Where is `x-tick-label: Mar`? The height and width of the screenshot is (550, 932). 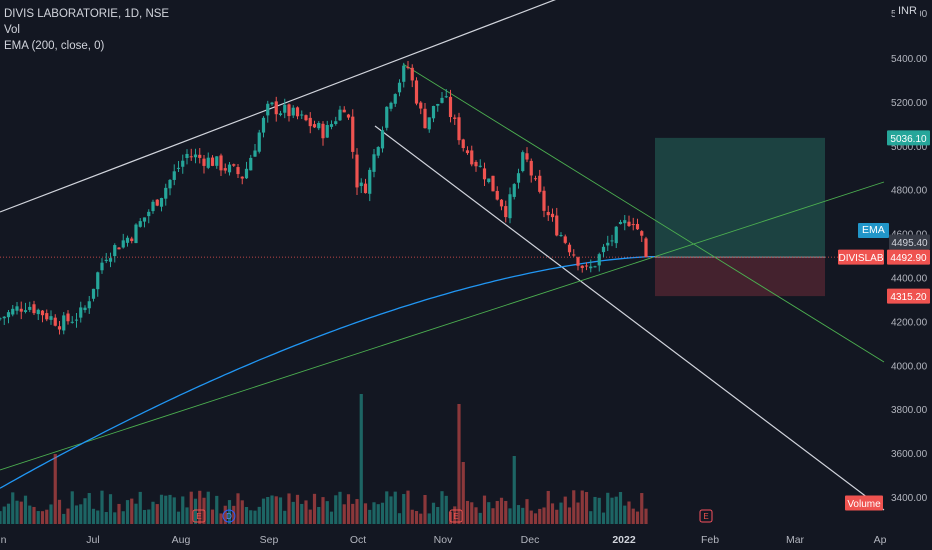
x-tick-label: Mar is located at coordinates (795, 540).